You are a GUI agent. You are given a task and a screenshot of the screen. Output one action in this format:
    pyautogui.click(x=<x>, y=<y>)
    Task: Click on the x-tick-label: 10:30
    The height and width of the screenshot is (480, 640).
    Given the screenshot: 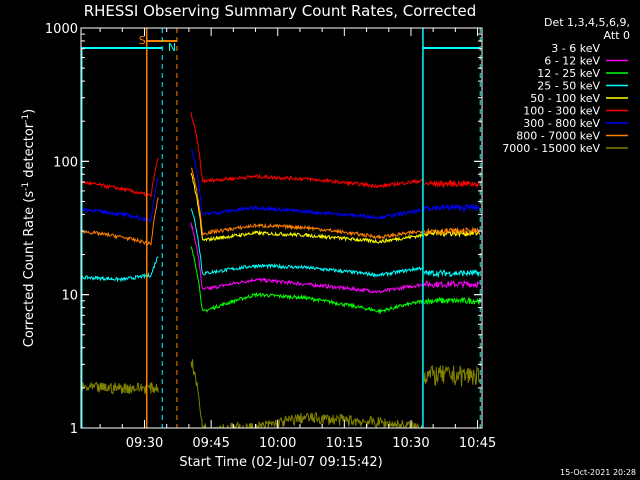 What is the action you would take?
    pyautogui.click(x=410, y=443)
    